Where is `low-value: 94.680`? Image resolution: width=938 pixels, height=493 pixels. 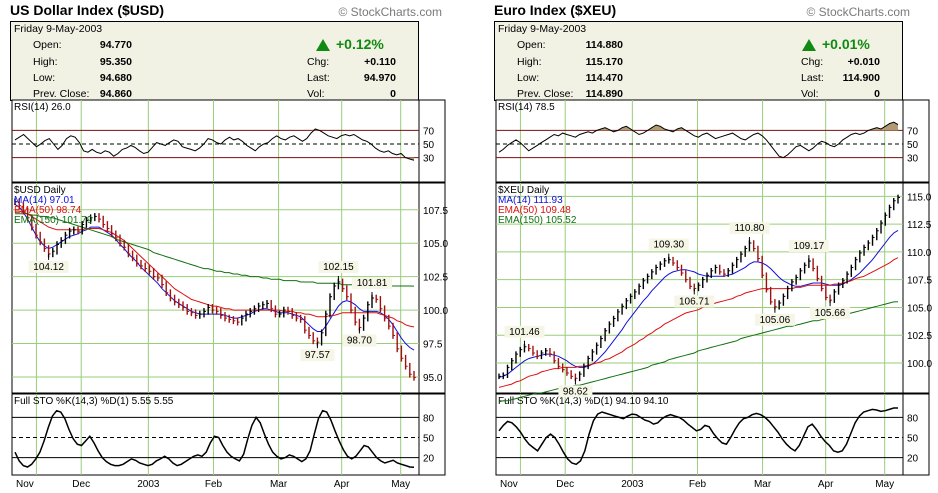 low-value: 94.680 is located at coordinates (115, 78).